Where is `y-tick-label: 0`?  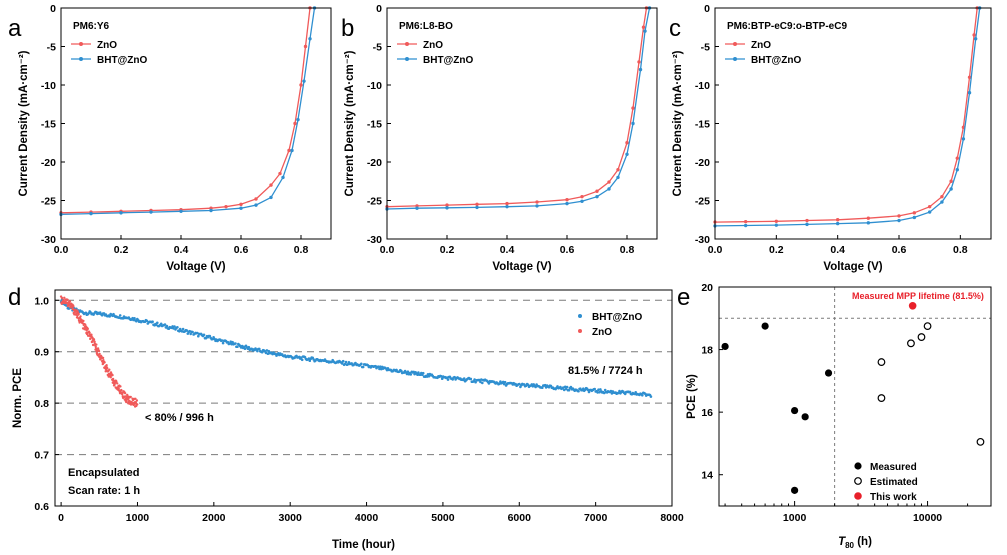
y-tick-label: 0 is located at coordinates (53, 9).